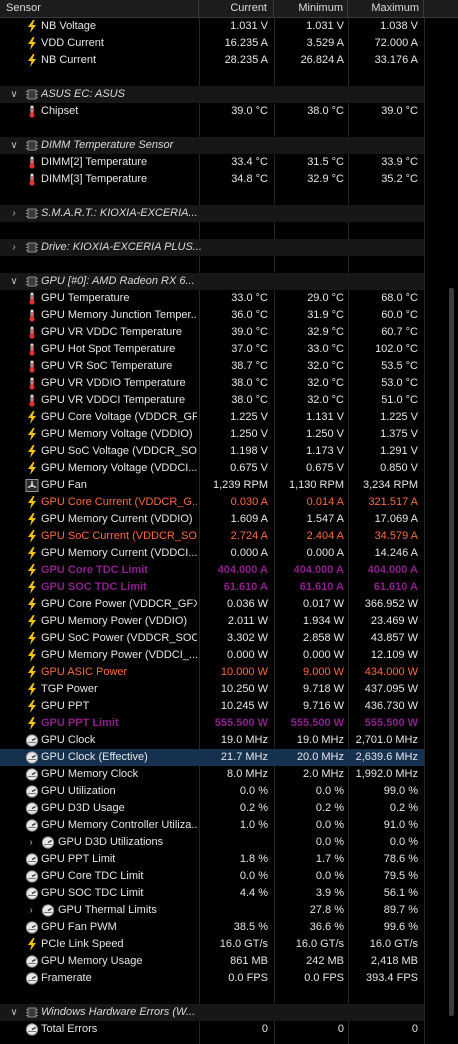 Image resolution: width=458 pixels, height=1044 pixels. Describe the element at coordinates (212, 978) in the screenshot. I see `sensor-row: Framerate 0.0 FPS 0.0 FPS 393.4 FPS` at that location.